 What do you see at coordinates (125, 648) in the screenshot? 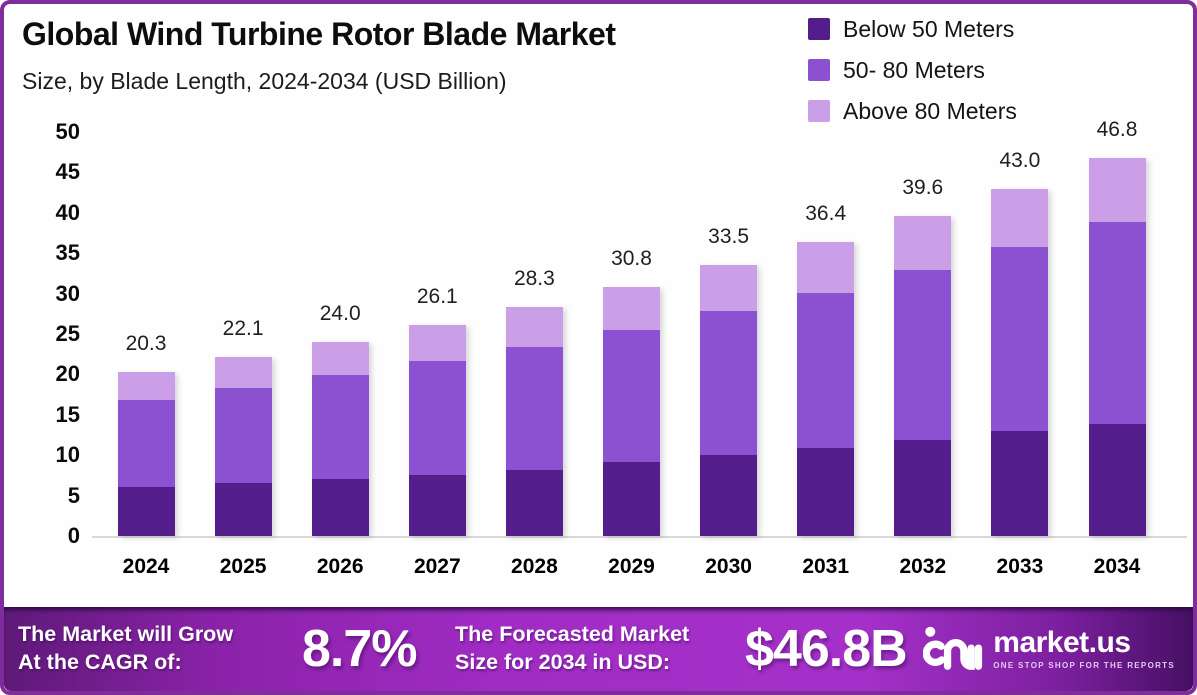
I see `cagr-label: The Market will Grow At the CAGR of:` at bounding box center [125, 648].